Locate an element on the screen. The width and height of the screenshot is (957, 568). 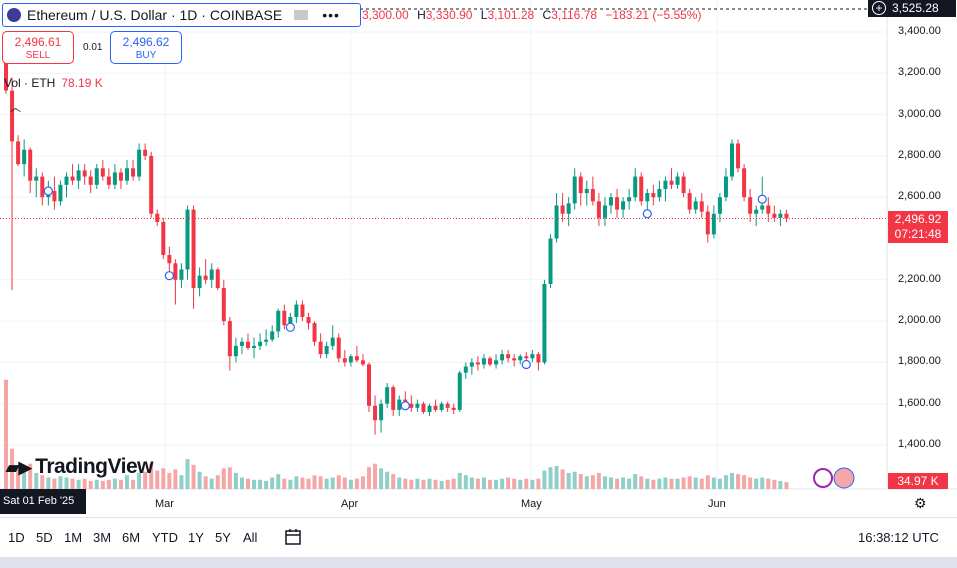
indicator-icons is located at coordinates (834, 480).